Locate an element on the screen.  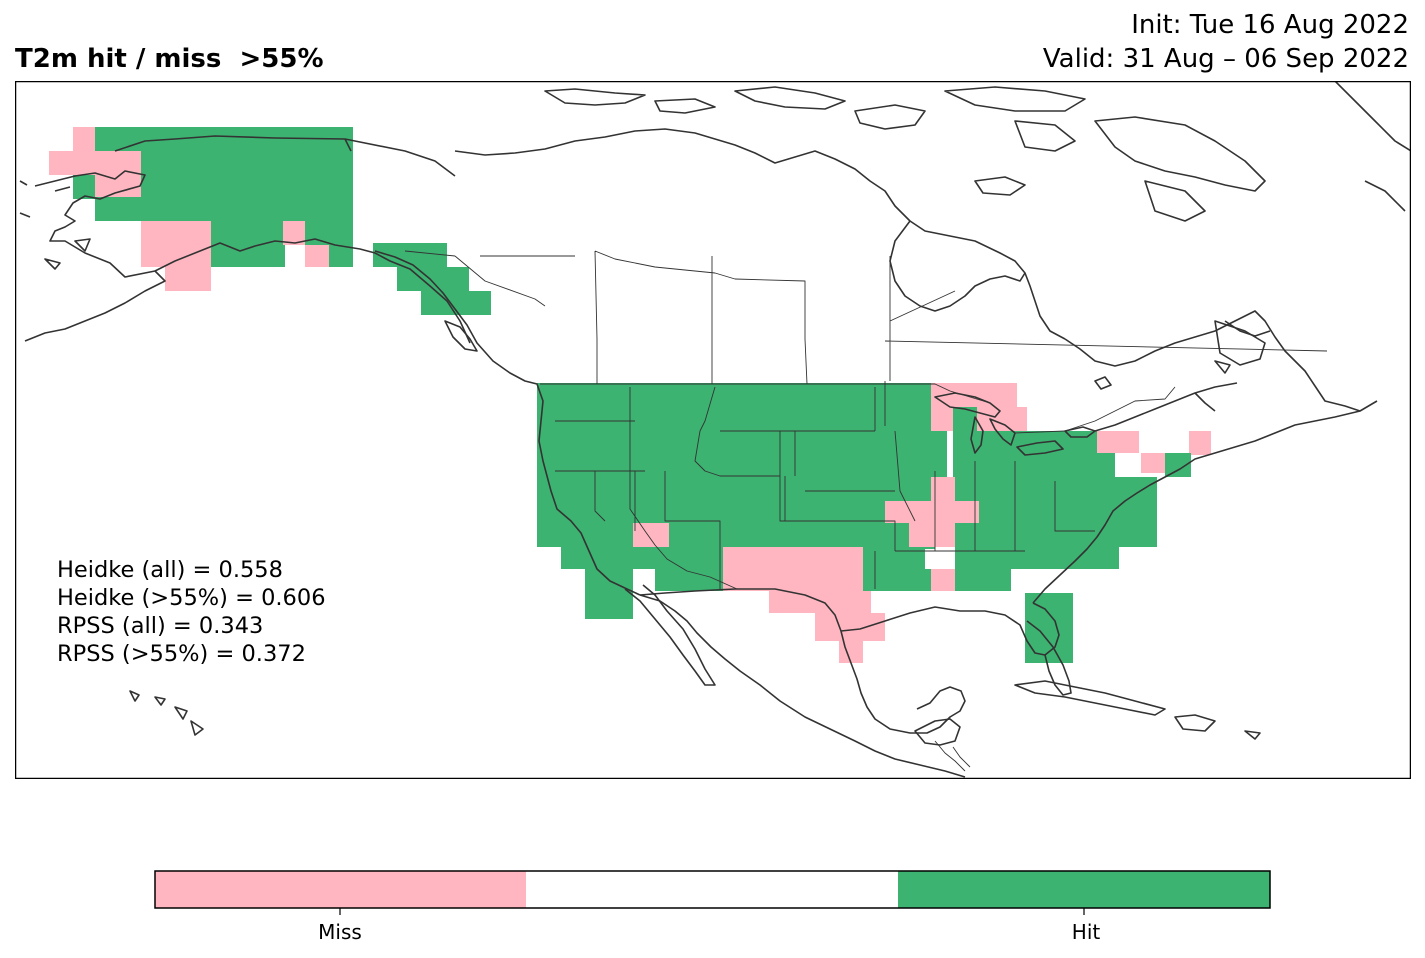
alaska-islands is located at coordinates (55, 225).